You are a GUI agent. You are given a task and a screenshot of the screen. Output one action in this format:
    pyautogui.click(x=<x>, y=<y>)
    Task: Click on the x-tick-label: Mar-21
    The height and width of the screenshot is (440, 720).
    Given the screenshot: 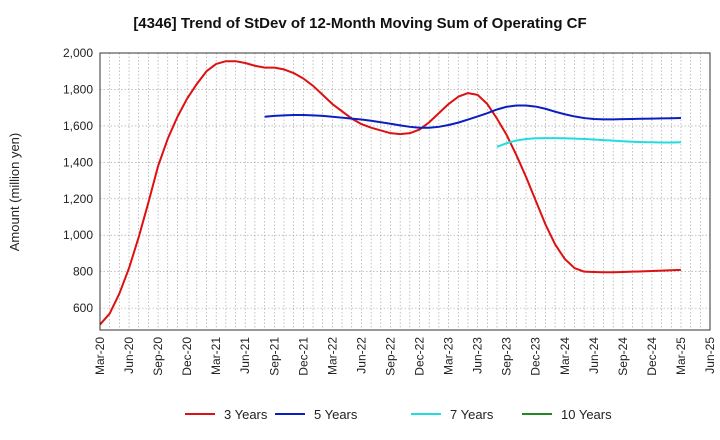 What is the action you would take?
    pyautogui.click(x=216, y=356)
    